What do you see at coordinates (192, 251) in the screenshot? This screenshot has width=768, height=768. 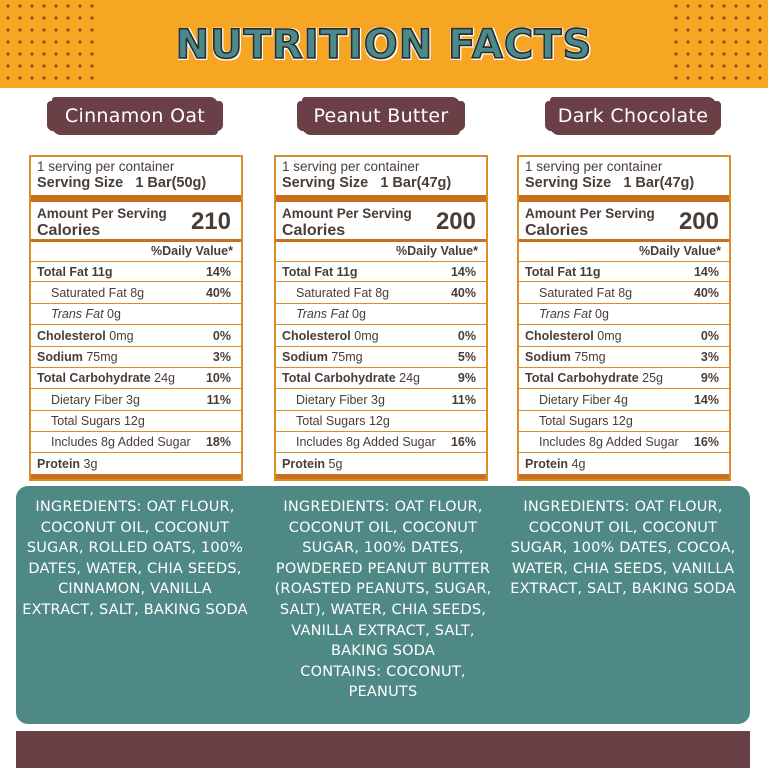 I see `daily-value-header: %Daily Value*` at bounding box center [192, 251].